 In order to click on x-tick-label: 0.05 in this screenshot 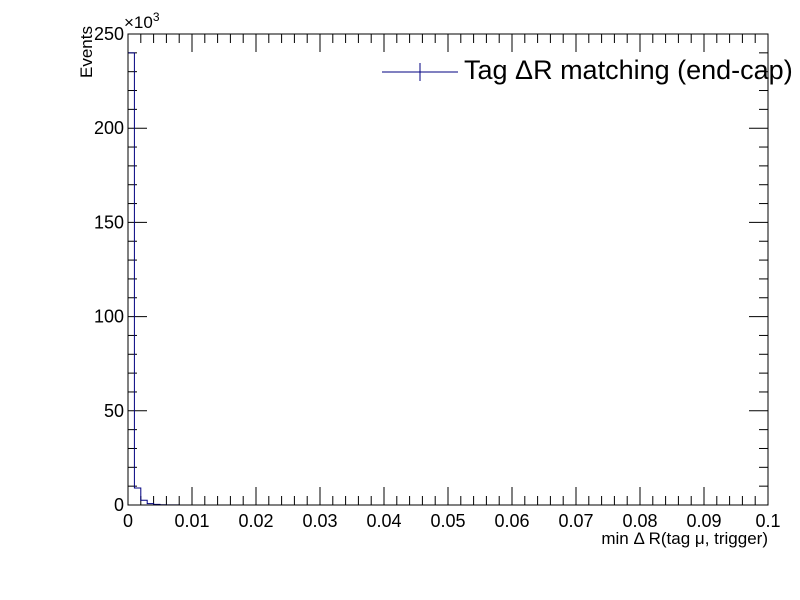, I will do `click(447, 521)`.